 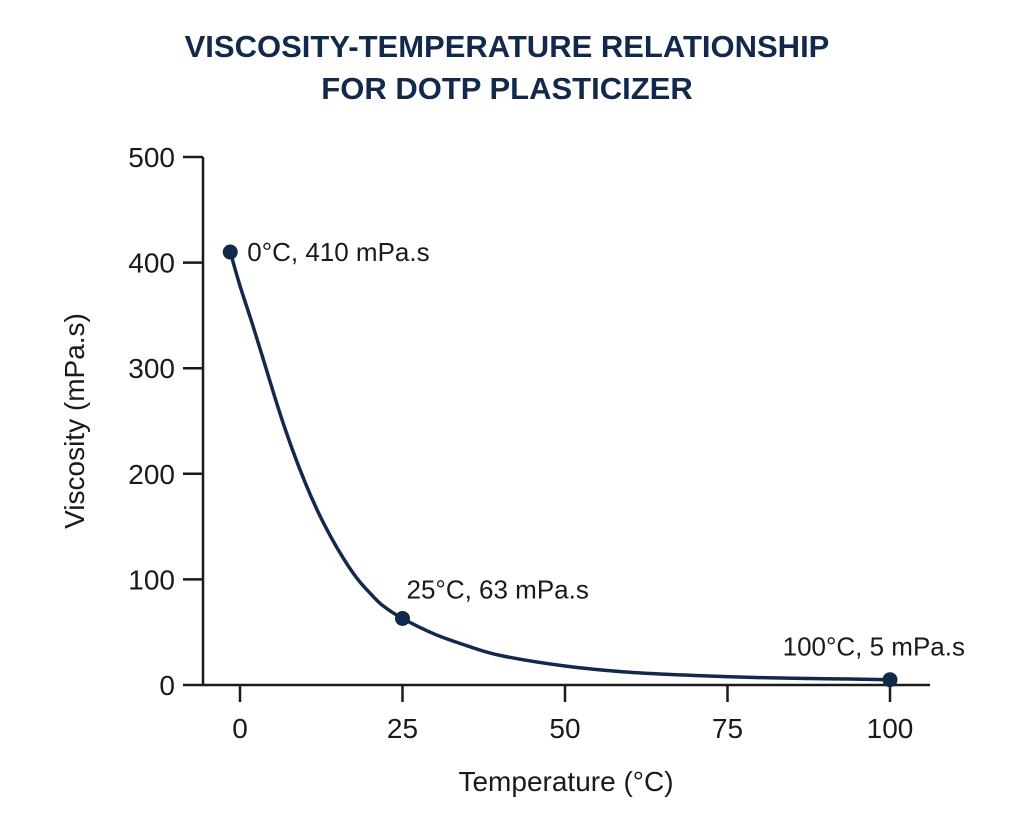 I want to click on y-tick-label: 500, so click(x=151, y=157).